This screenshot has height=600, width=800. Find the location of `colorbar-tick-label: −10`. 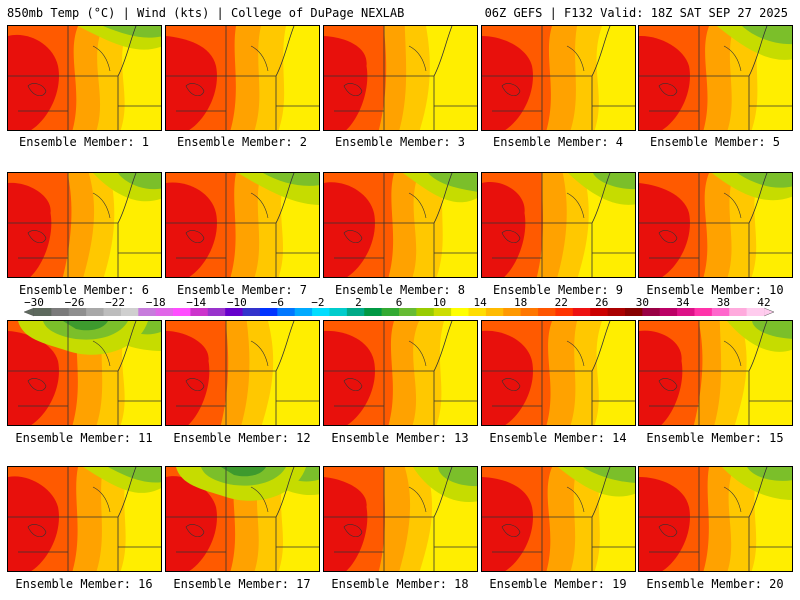

colorbar-tick-label: −10 is located at coordinates (237, 302).